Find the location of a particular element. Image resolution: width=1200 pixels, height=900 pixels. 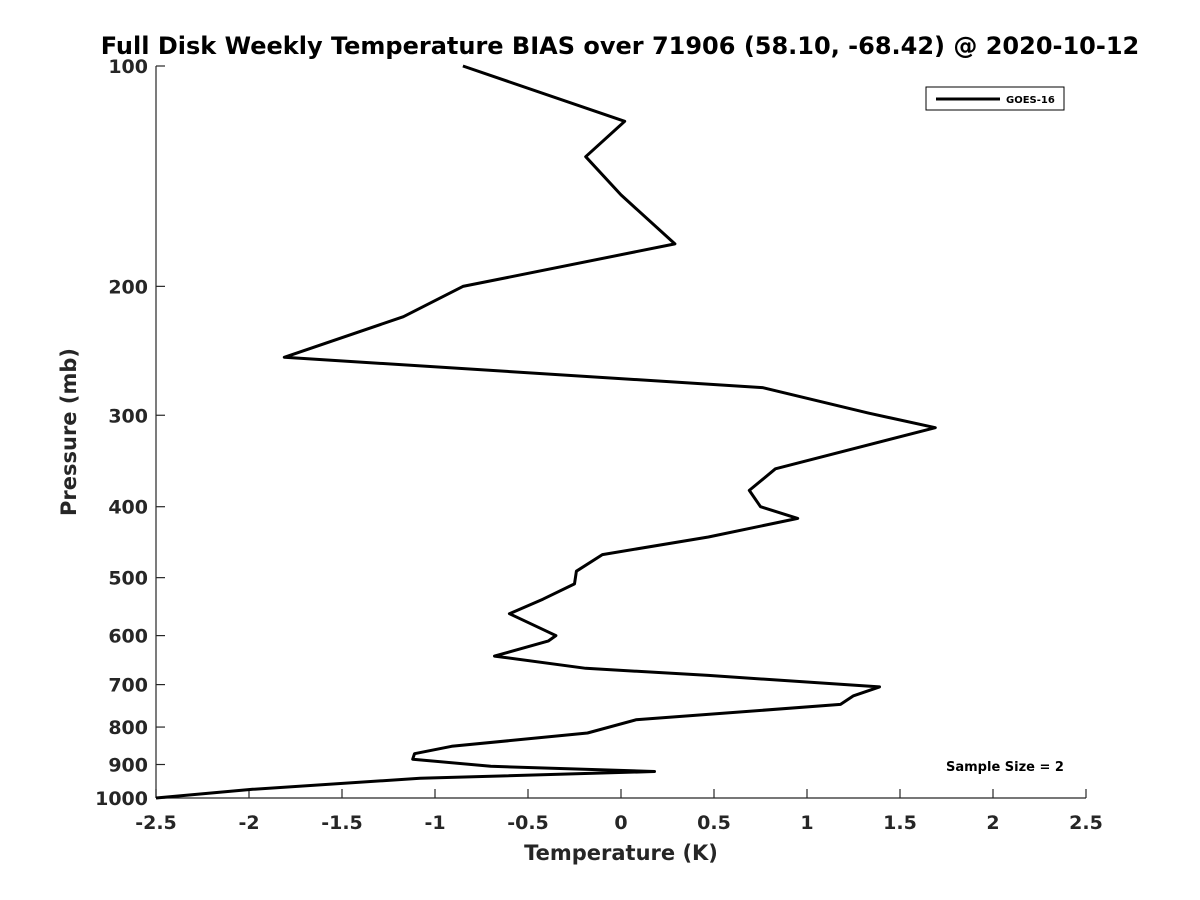

y-tick-label: 500 is located at coordinates (128, 579).